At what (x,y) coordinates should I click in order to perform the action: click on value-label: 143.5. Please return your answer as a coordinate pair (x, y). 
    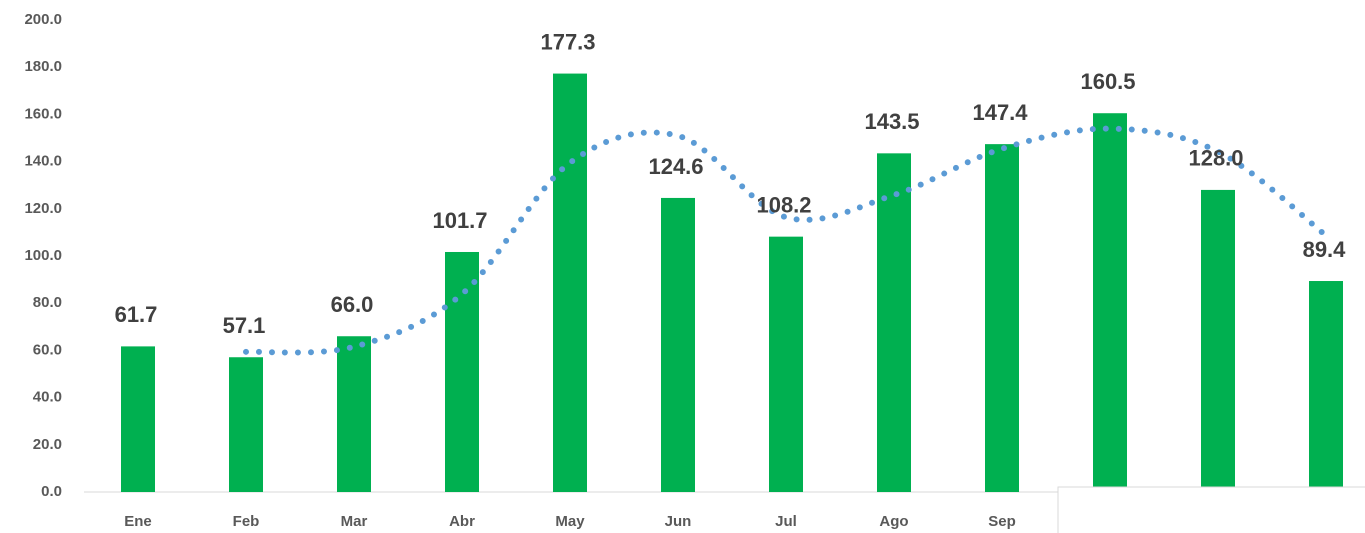
    Looking at the image, I should click on (891, 121).